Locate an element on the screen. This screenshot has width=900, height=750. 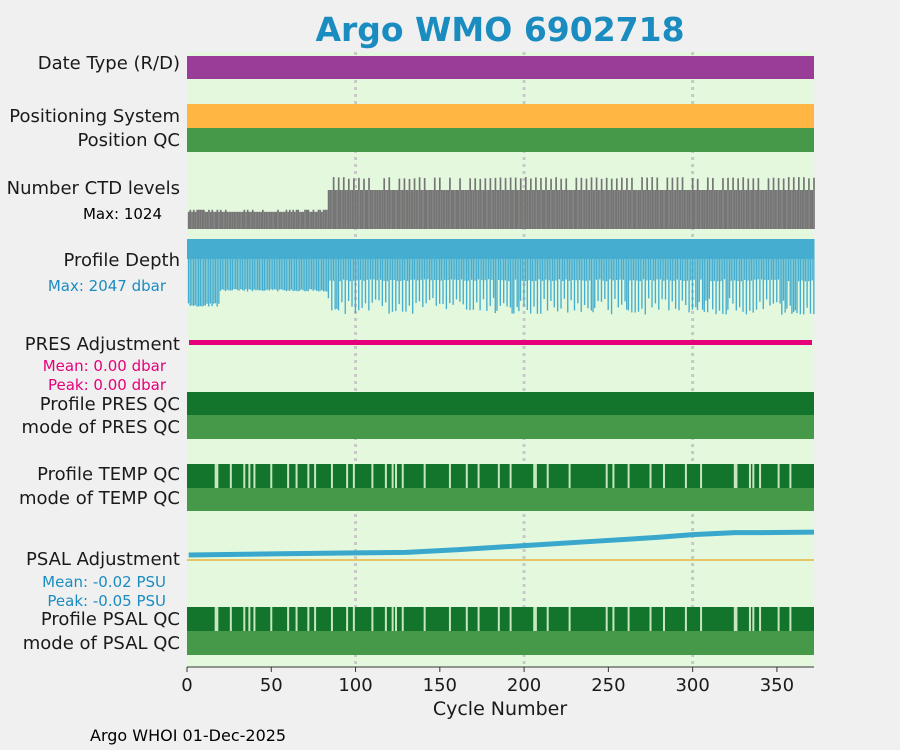
profile-pres-qc-bar is located at coordinates (500, 403).